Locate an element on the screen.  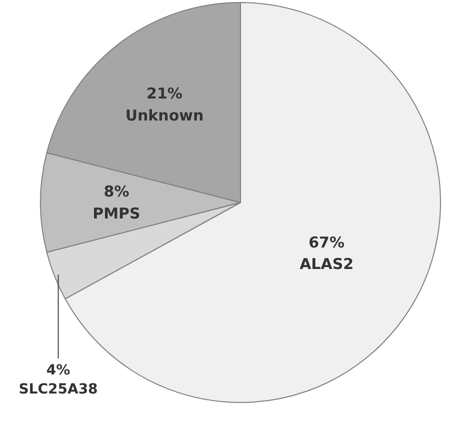
data-label: 67% is located at coordinates (326, 243).